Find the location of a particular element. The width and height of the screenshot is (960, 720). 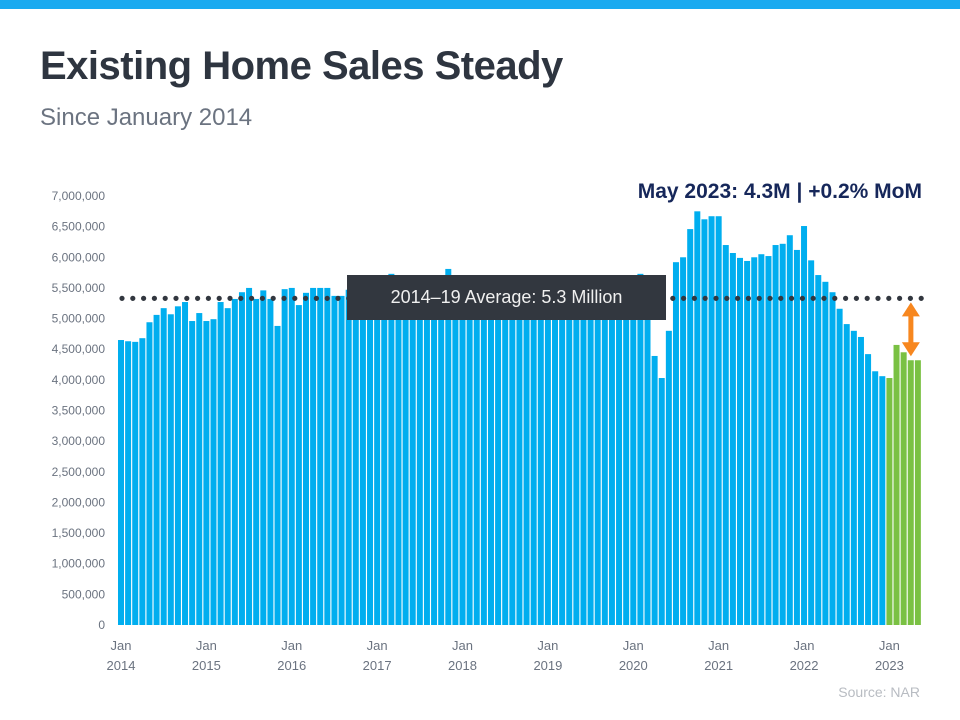

y-tick-label: 7,000,000 is located at coordinates (79, 196).